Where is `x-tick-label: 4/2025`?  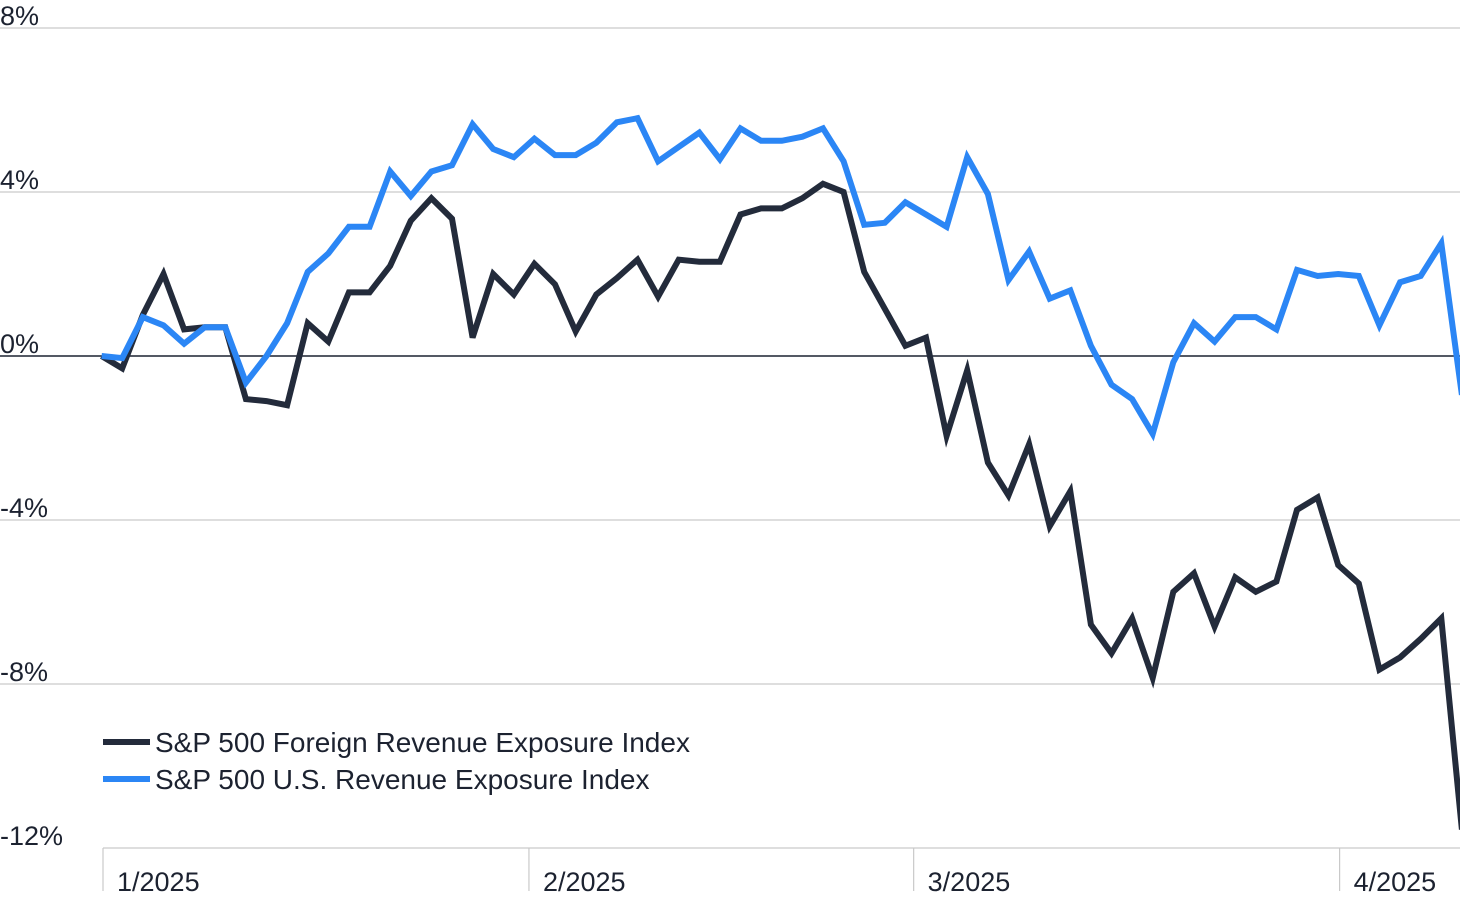
x-tick-label: 4/2025 is located at coordinates (1395, 882).